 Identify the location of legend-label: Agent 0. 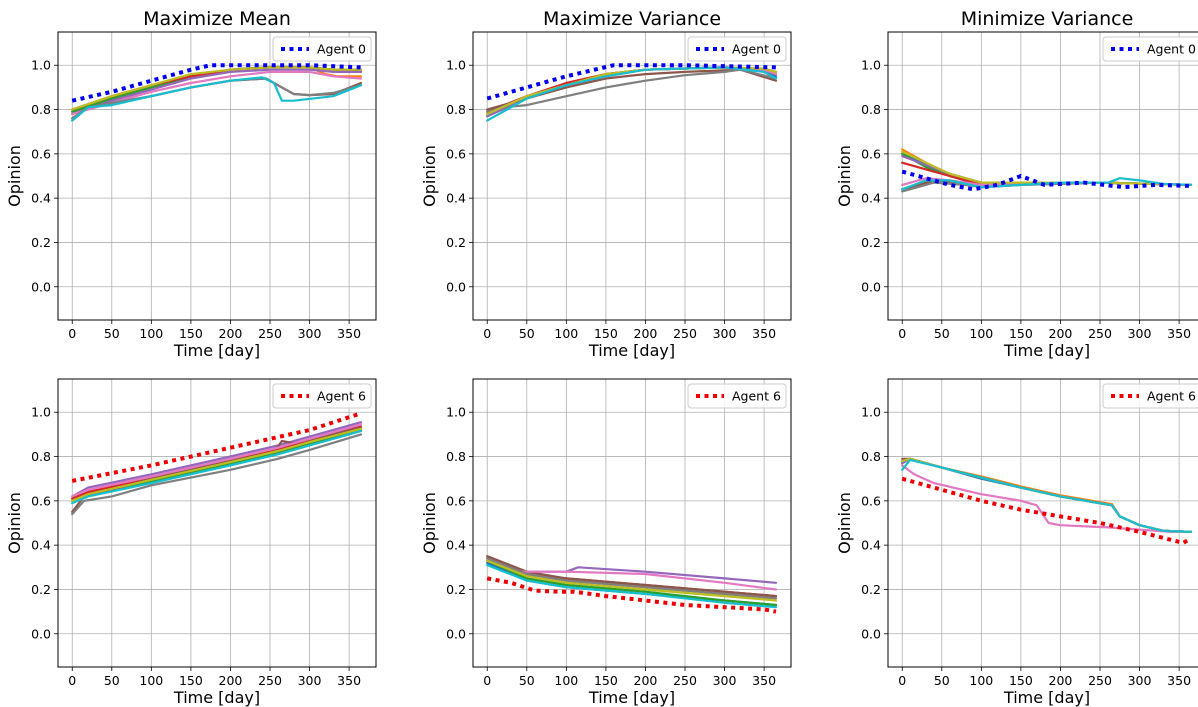
(1171, 49).